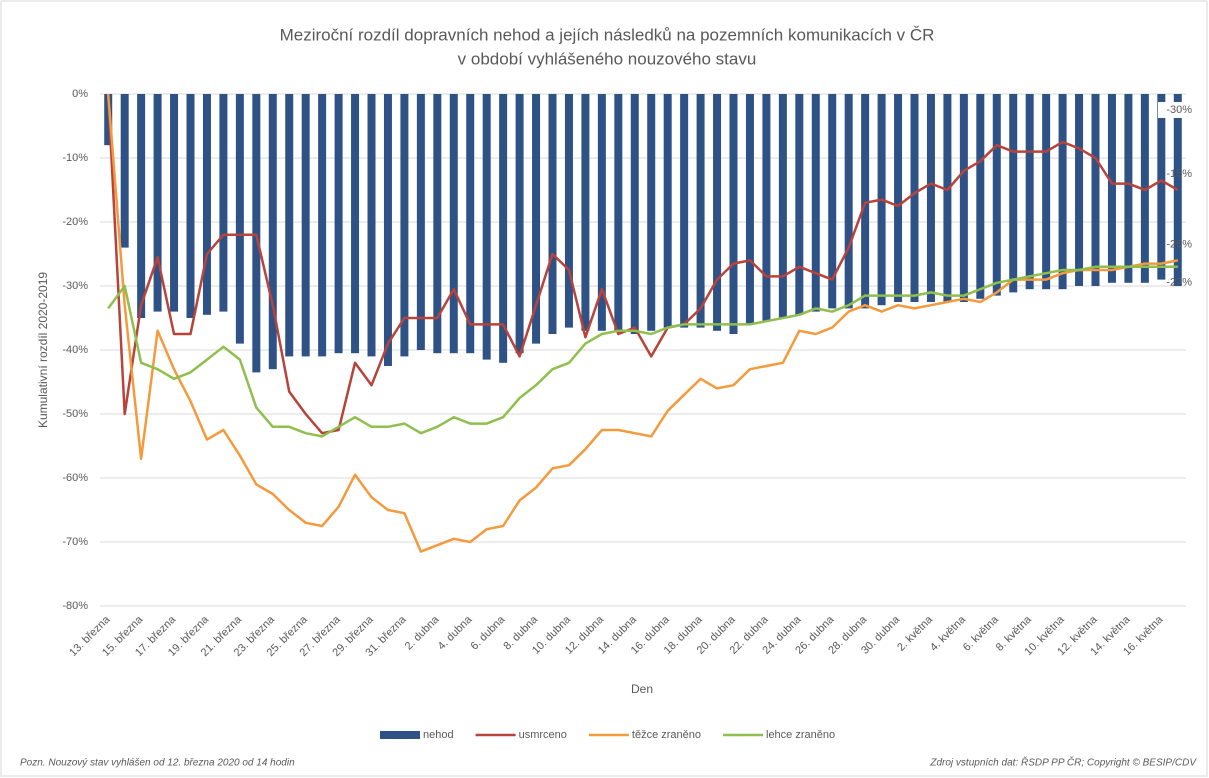 The image size is (1209, 778). What do you see at coordinates (666, 735) in the screenshot?
I see `legend-label: těžce zraněno` at bounding box center [666, 735].